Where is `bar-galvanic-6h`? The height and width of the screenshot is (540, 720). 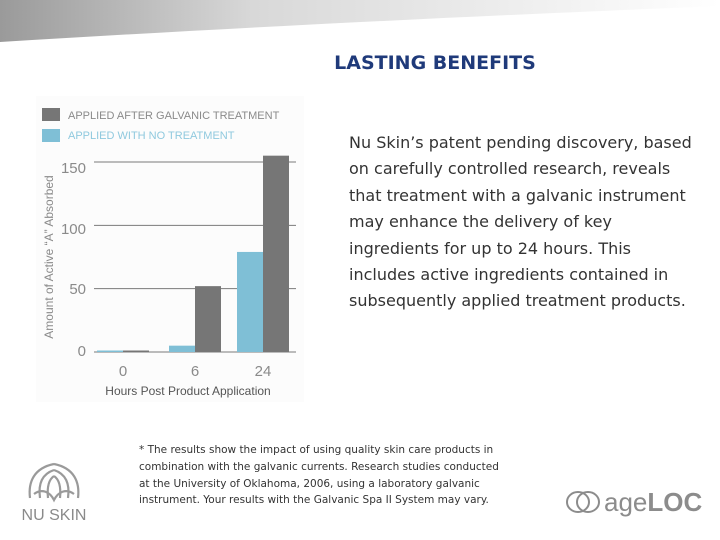 bar-galvanic-6h is located at coordinates (208, 319).